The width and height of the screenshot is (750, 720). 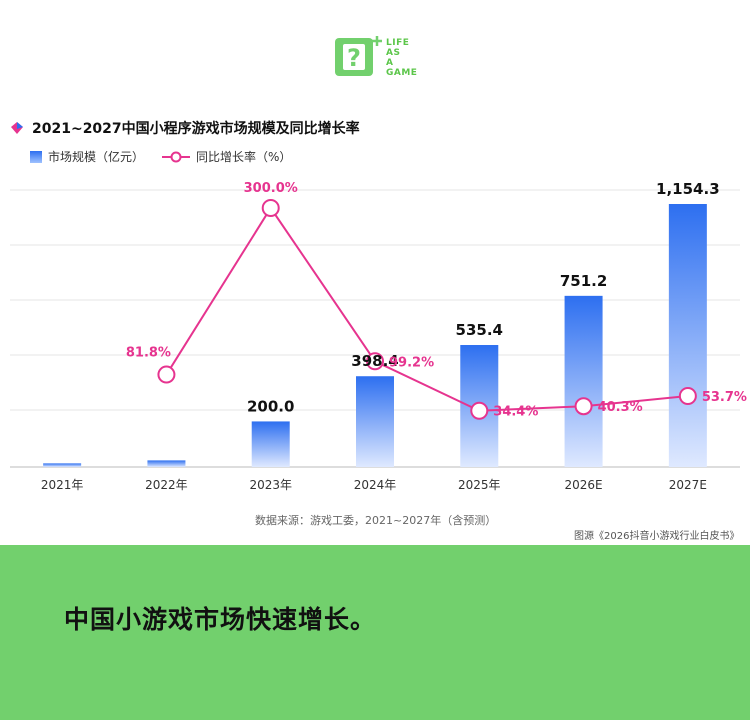 I want to click on growth-rate-label: 300.0%, so click(x=271, y=188).